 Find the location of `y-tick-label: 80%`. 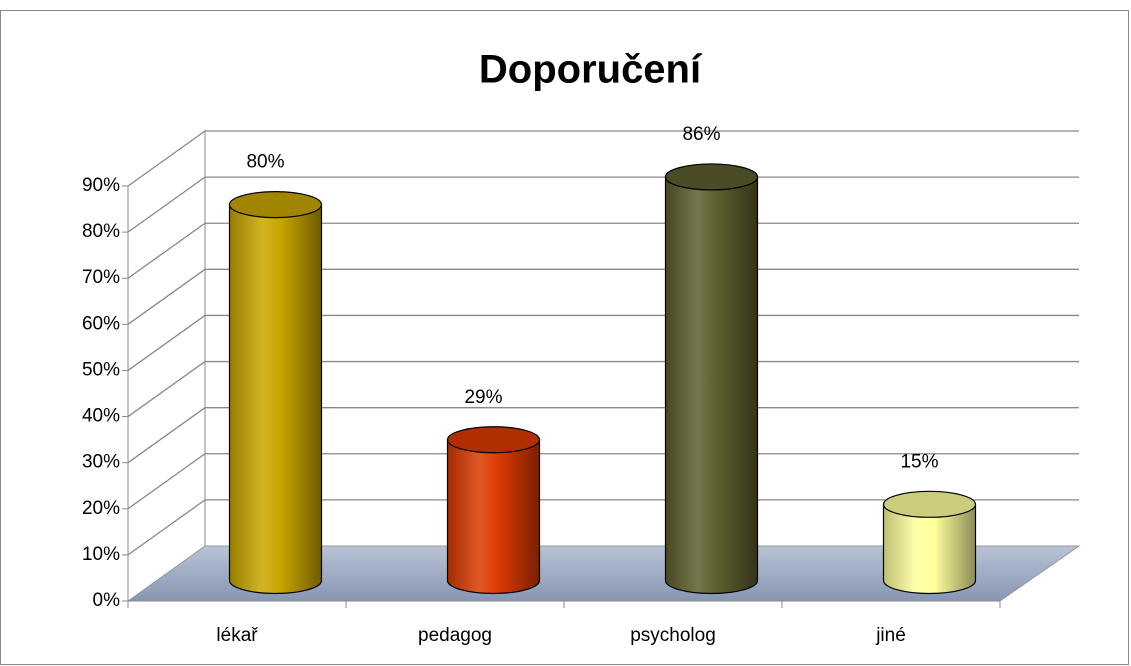

y-tick-label: 80% is located at coordinates (101, 231).